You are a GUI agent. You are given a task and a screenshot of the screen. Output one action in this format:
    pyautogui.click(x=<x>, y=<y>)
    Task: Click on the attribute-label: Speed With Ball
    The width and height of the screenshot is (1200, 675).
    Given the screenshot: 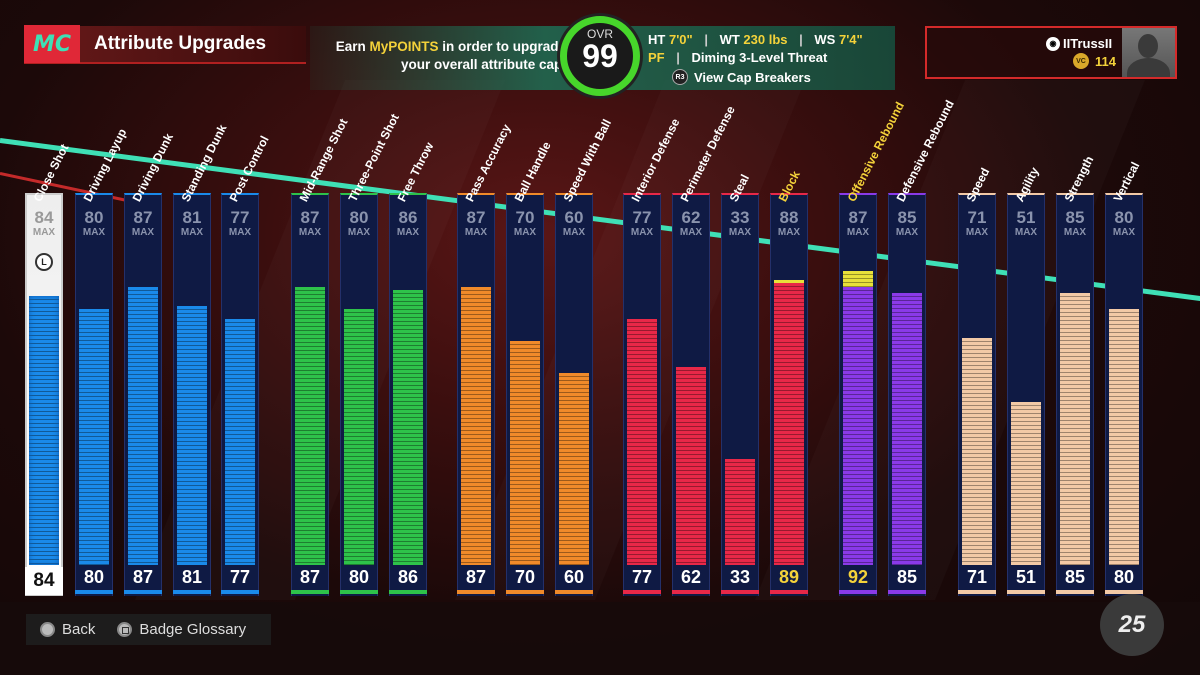 What is the action you would take?
    pyautogui.click(x=587, y=160)
    